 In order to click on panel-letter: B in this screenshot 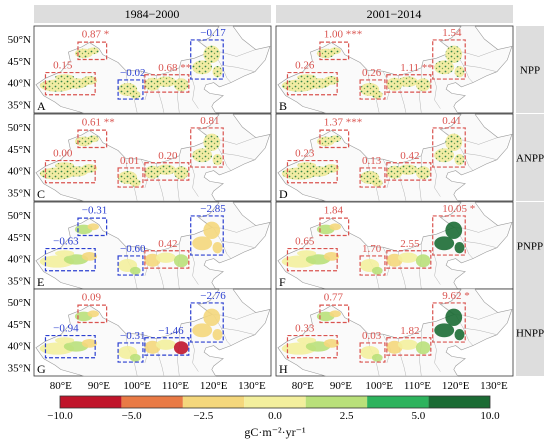, I will do `click(283, 106)`.